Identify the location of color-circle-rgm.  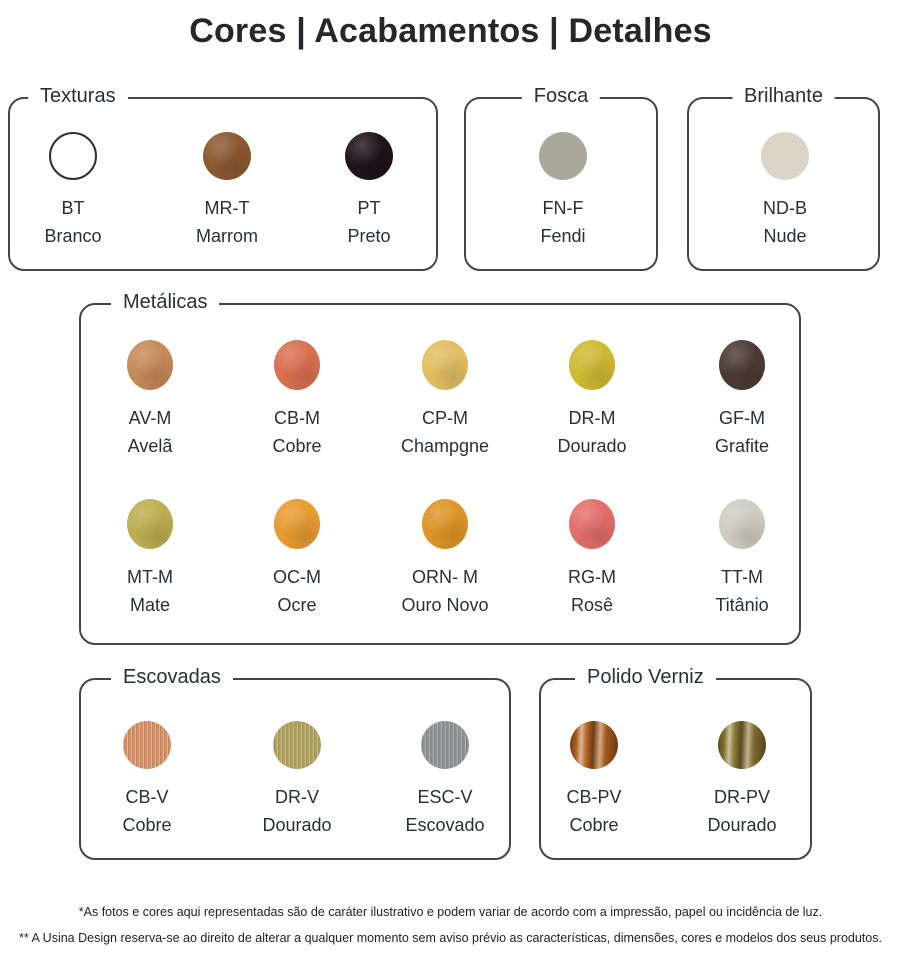
(592, 524).